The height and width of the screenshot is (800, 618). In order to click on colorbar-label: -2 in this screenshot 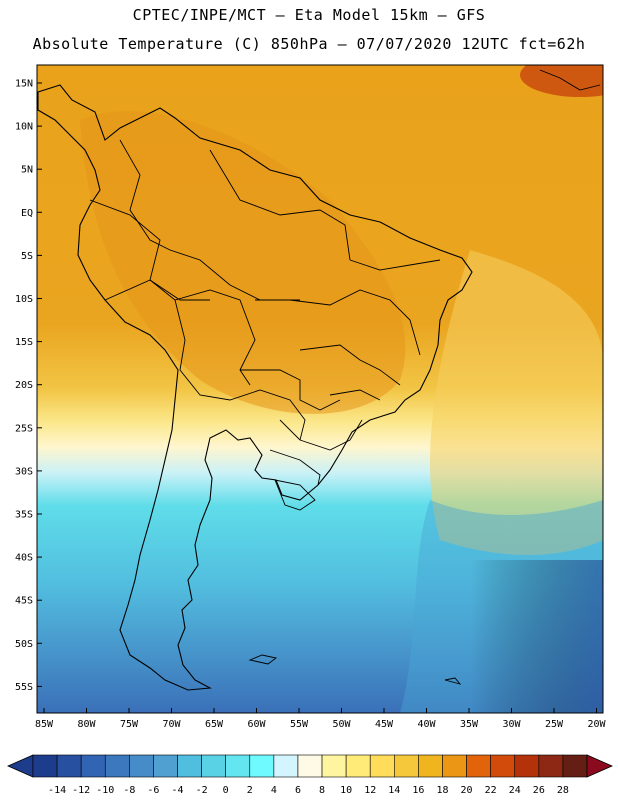, I will do `click(202, 790)`.